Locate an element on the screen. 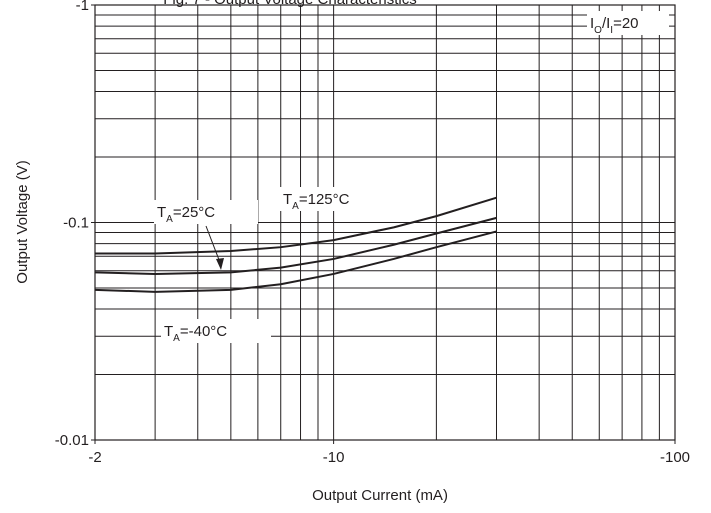  x-axis-label: Output Current (mA) is located at coordinates (380, 495).